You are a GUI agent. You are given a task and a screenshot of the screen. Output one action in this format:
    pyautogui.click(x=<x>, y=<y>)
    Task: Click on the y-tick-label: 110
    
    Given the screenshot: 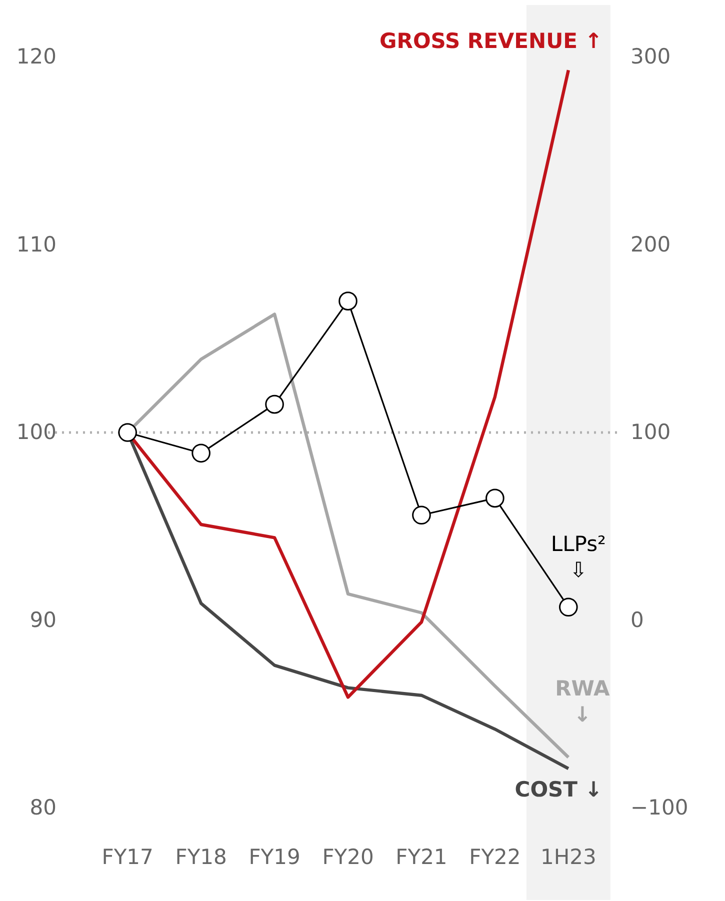 What is the action you would take?
    pyautogui.click(x=36, y=244)
    